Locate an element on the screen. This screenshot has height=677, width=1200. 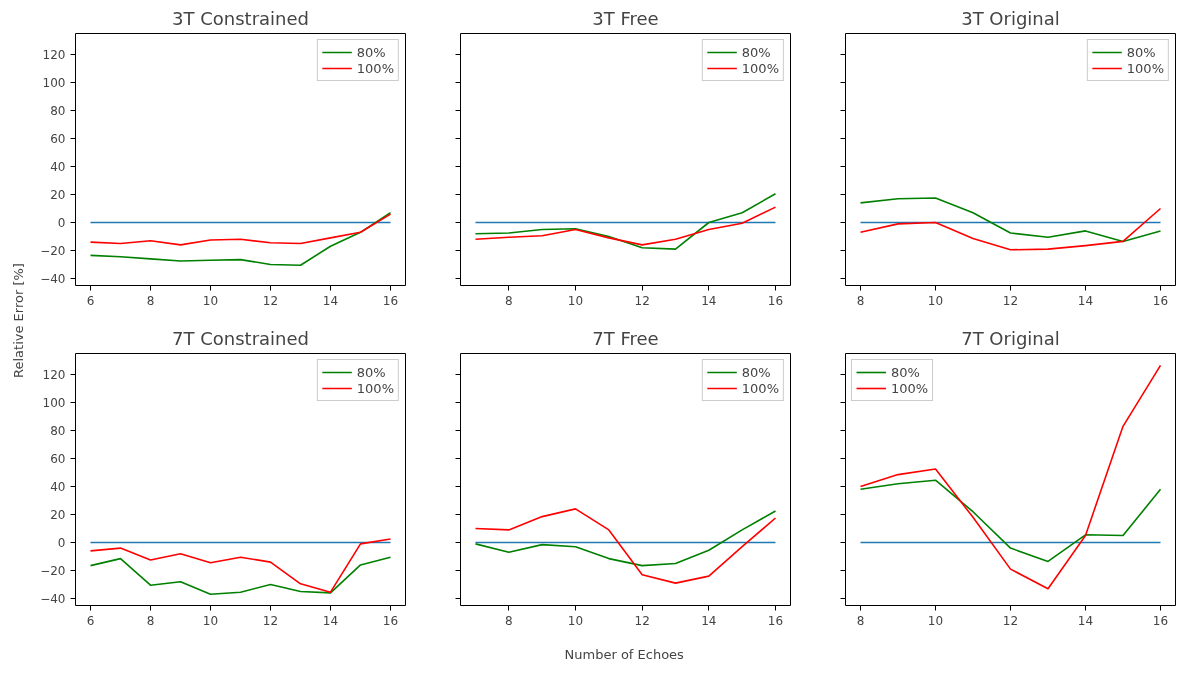
x-axis-title: Number of Echoes is located at coordinates (624, 654).